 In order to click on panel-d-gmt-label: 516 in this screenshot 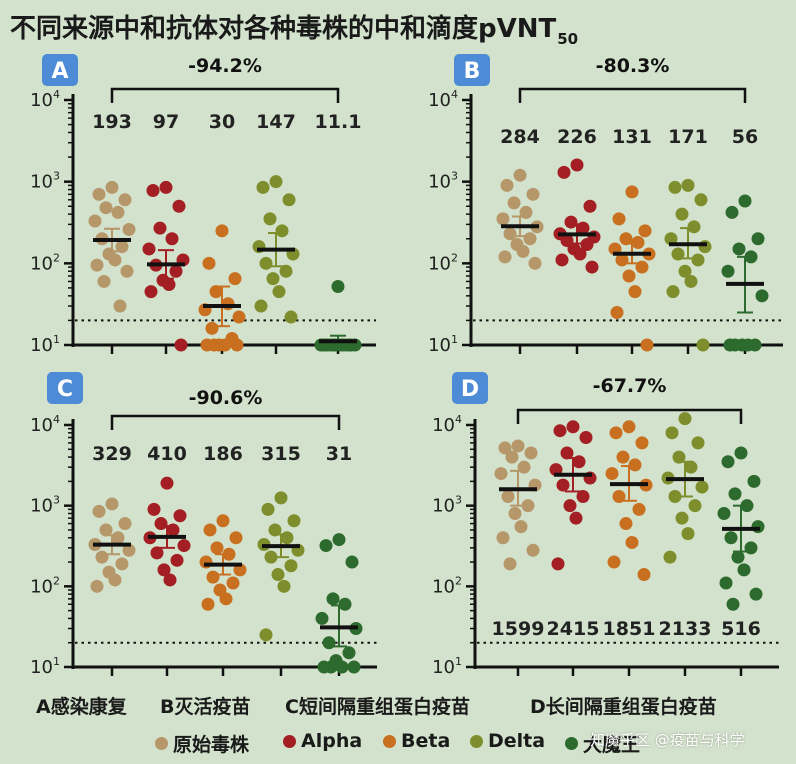, I will do `click(741, 629)`.